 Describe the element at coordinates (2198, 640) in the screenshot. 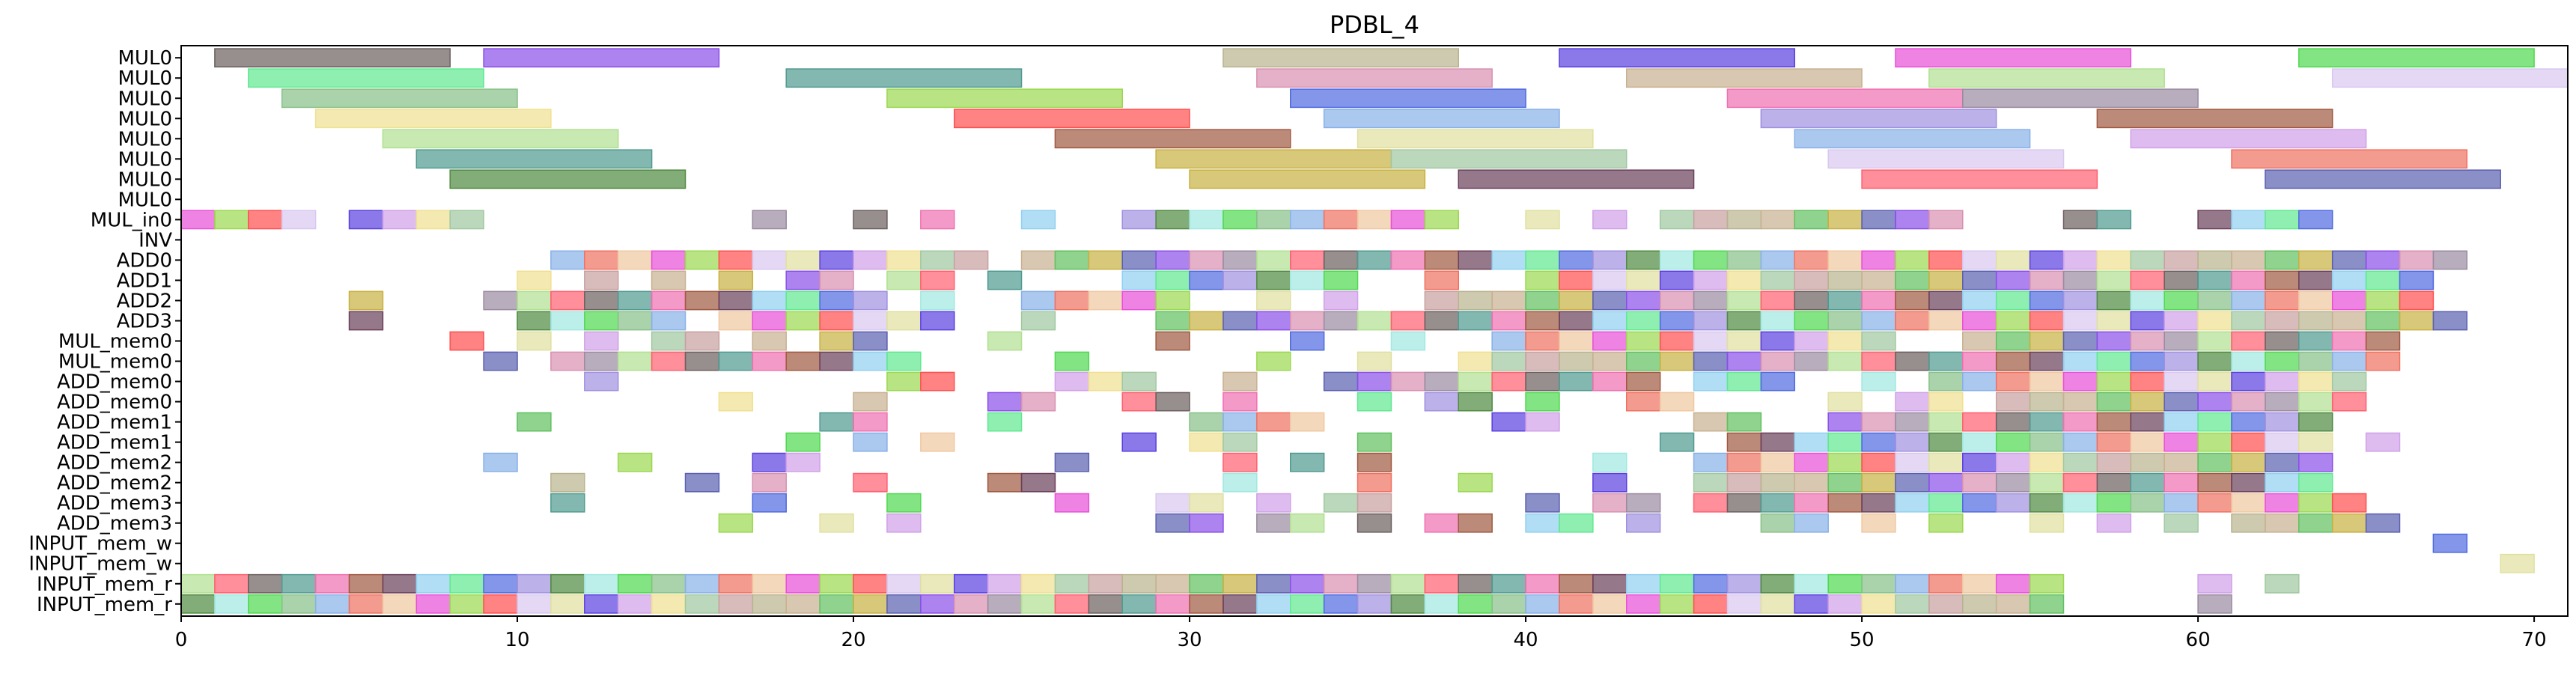

I see `x-tick-label: 60` at that location.